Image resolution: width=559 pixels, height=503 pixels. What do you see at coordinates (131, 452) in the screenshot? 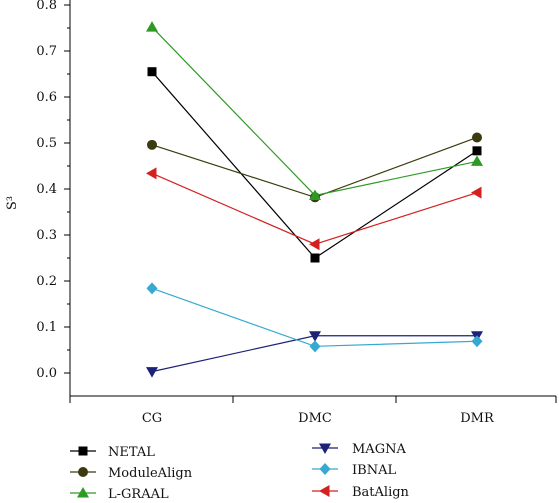
I see `legend-label: NETAL` at bounding box center [131, 452].